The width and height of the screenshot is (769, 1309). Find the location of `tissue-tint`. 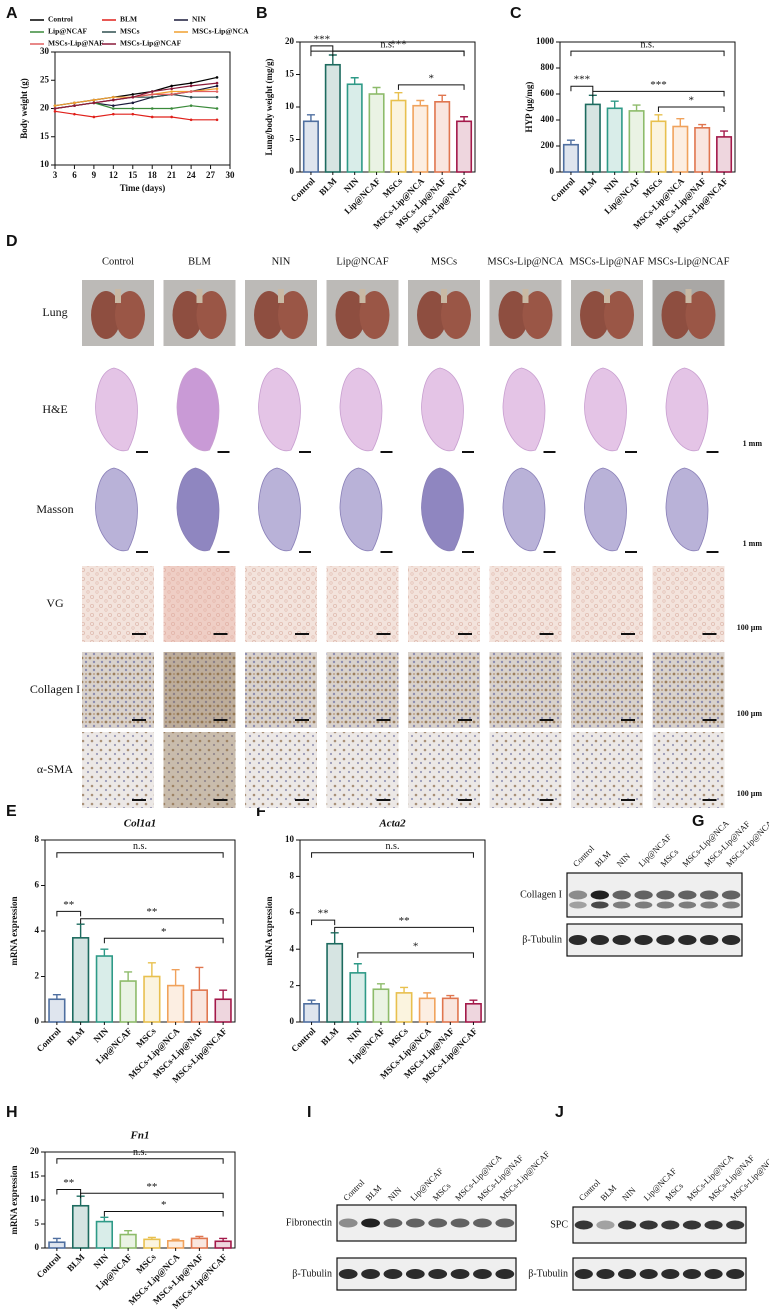

tissue-tint is located at coordinates (199, 604).